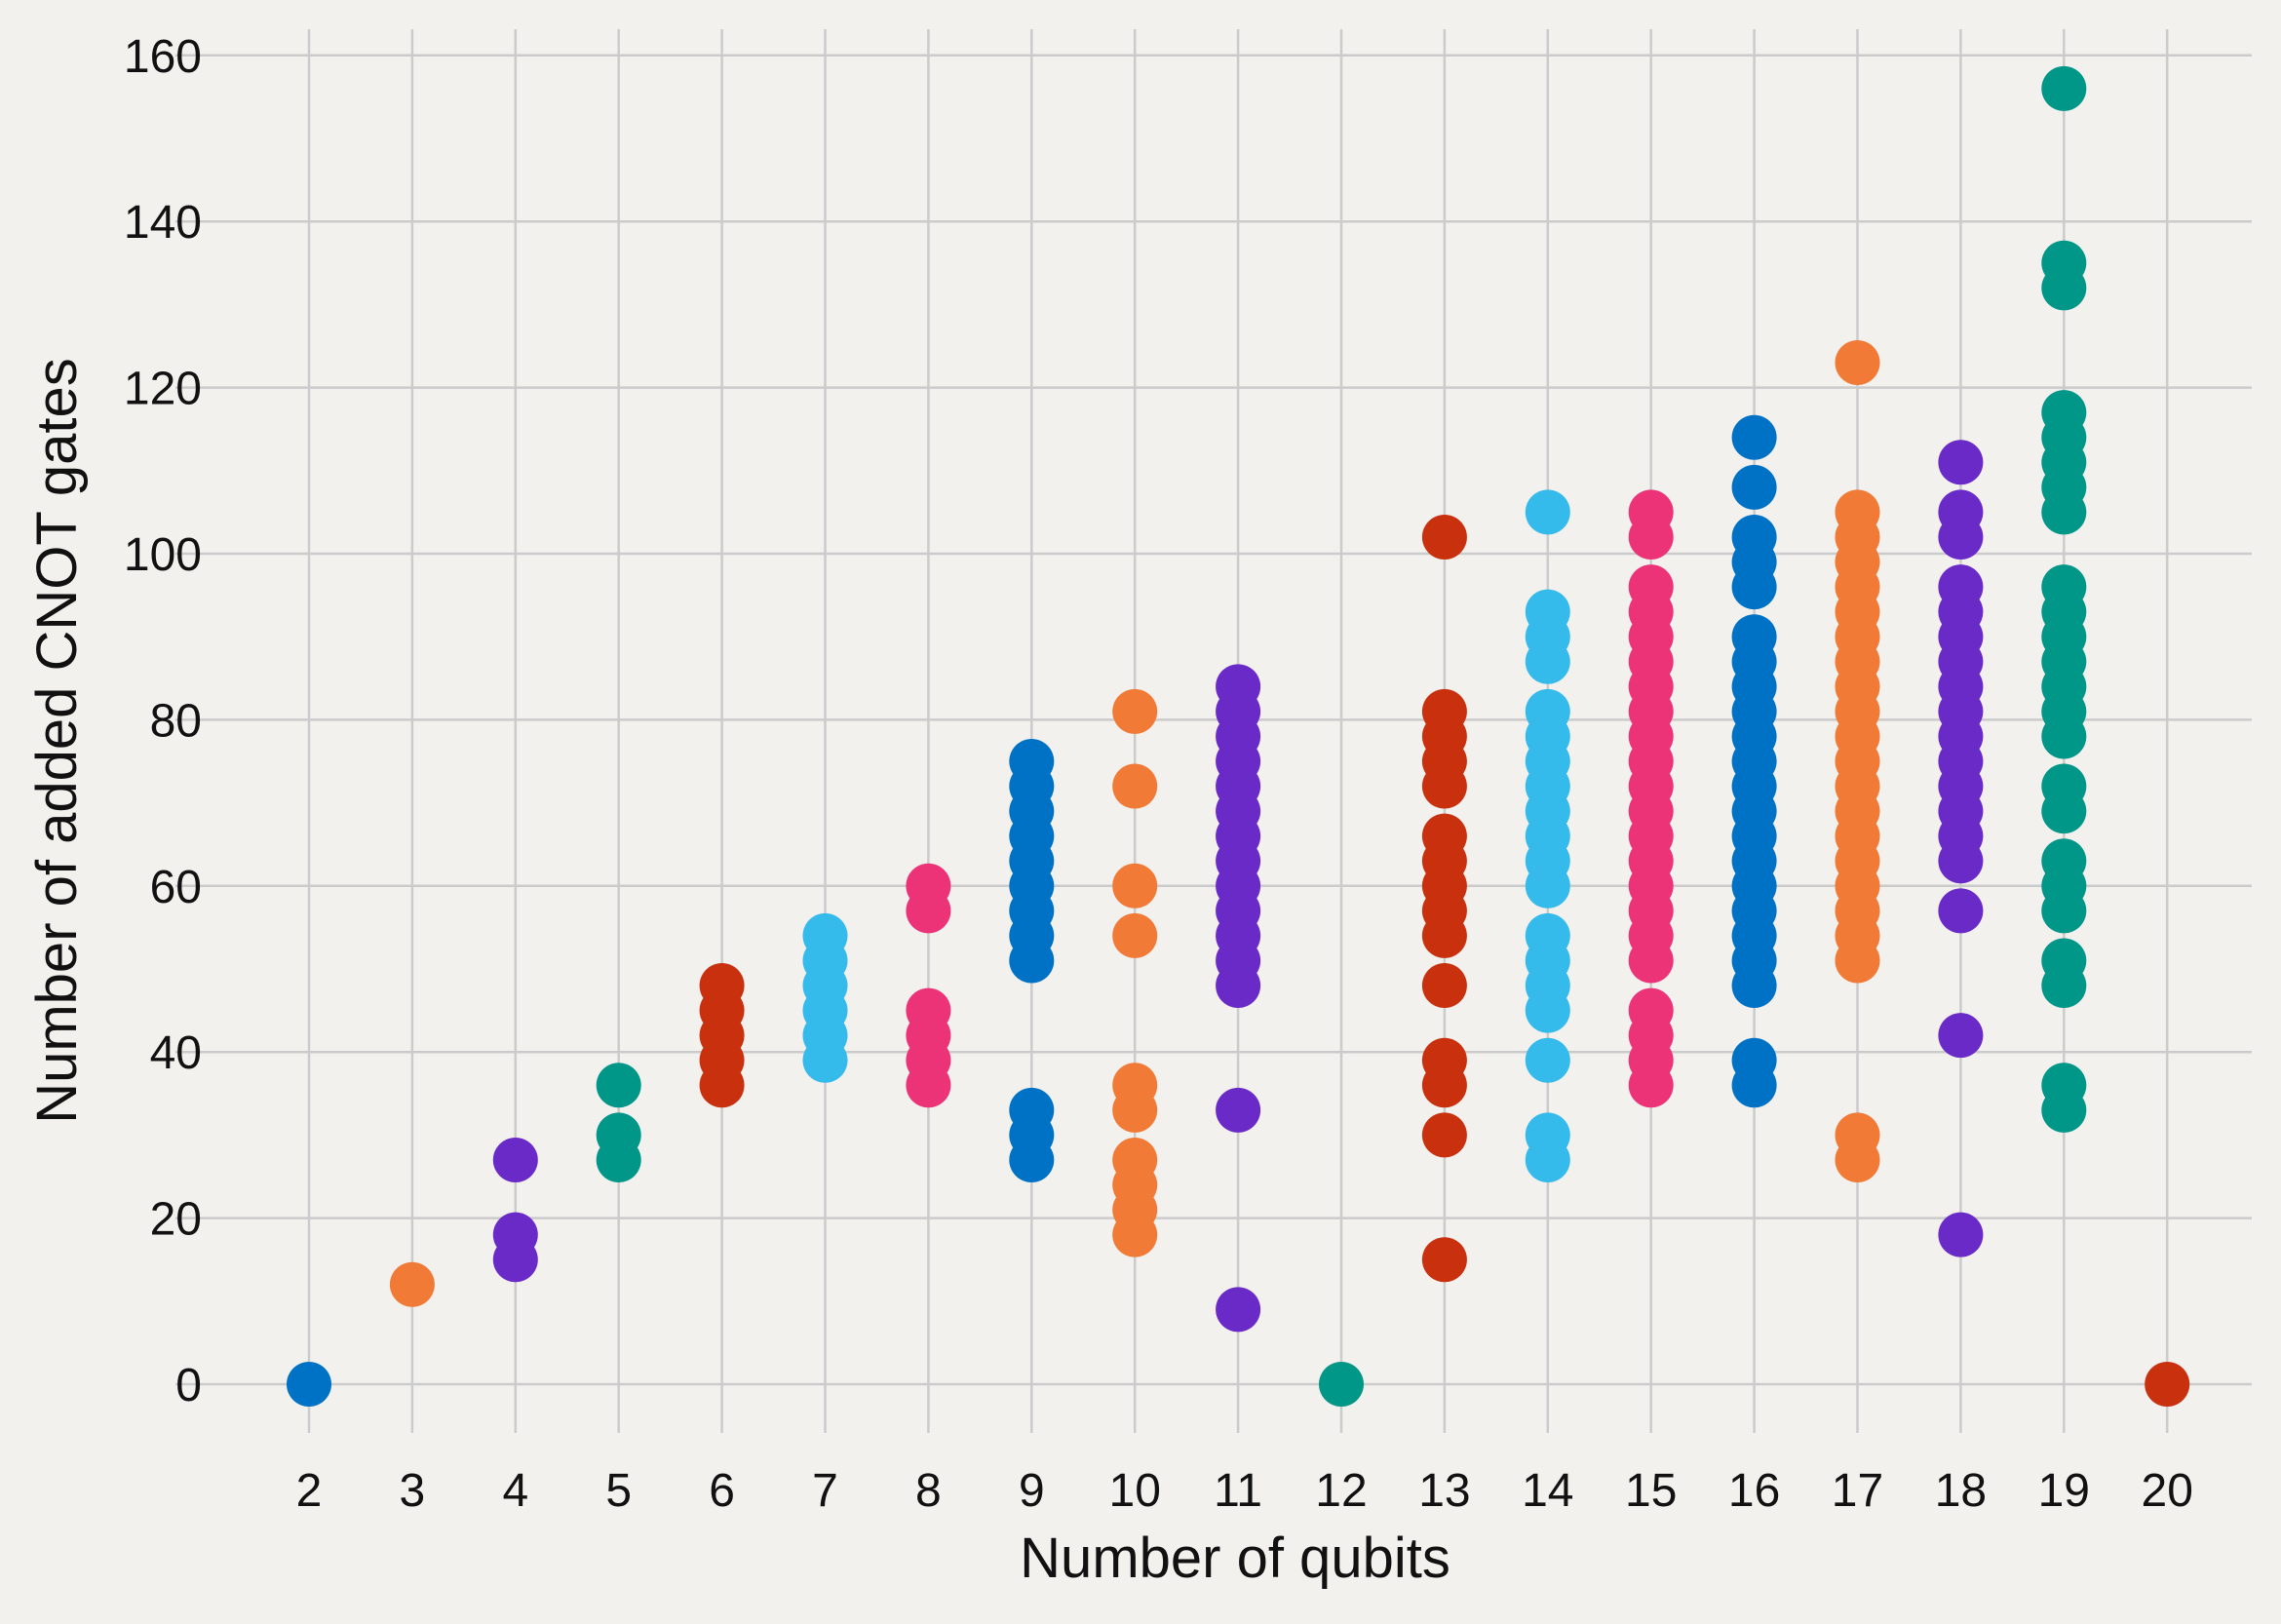 Image resolution: width=2281 pixels, height=1624 pixels. What do you see at coordinates (1235, 1559) in the screenshot?
I see `x-axis-label: Number of qubits` at bounding box center [1235, 1559].